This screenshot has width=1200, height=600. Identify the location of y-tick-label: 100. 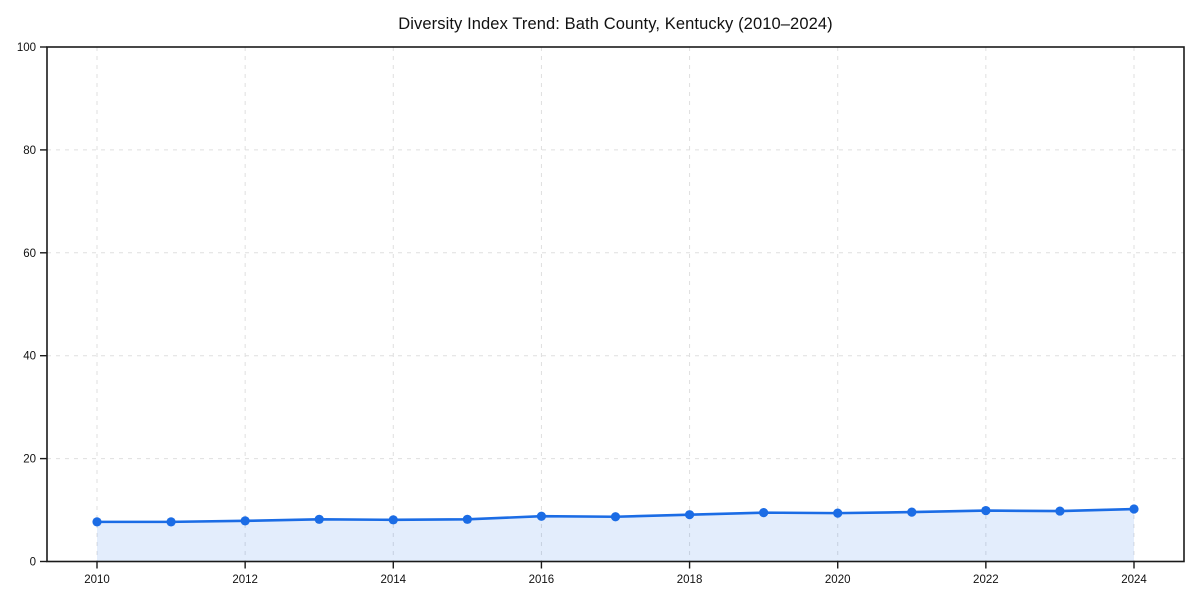
(26, 48).